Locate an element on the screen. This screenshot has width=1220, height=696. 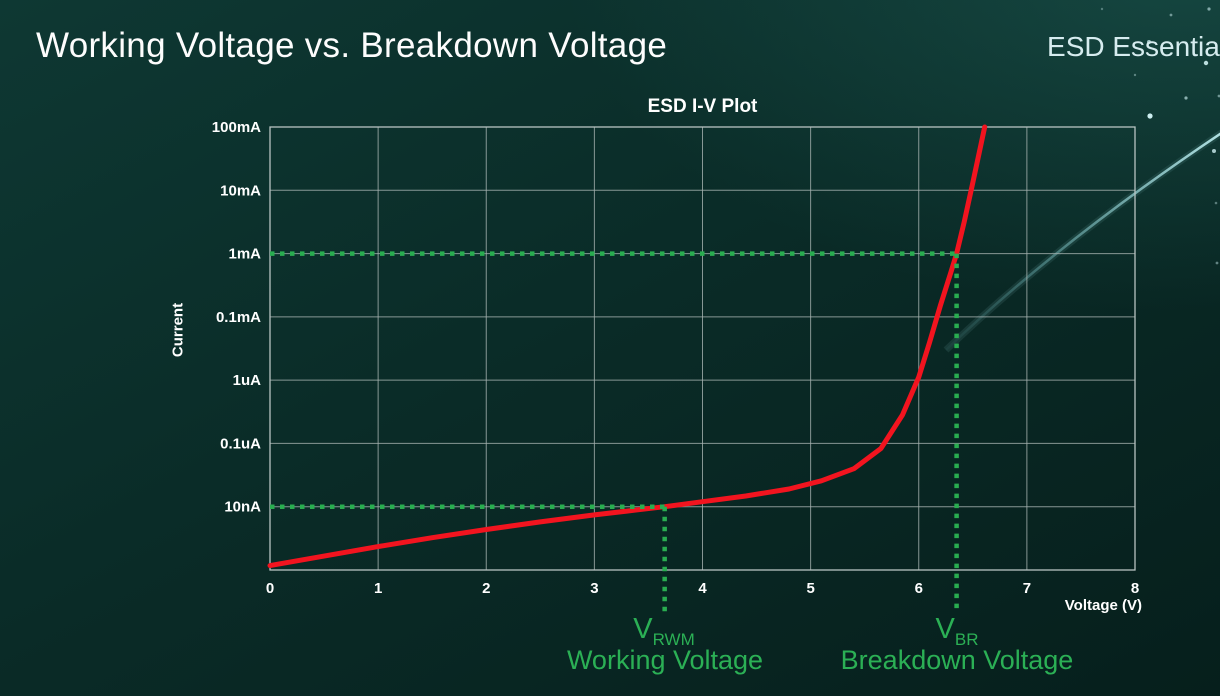
y-tick-label: 1mA is located at coordinates (244, 254).